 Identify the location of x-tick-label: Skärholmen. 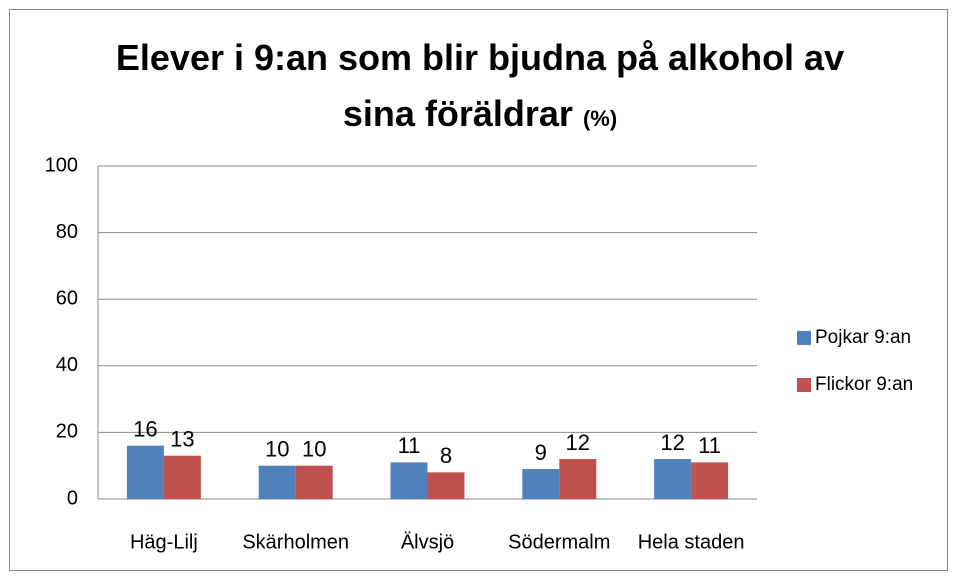
(295, 542).